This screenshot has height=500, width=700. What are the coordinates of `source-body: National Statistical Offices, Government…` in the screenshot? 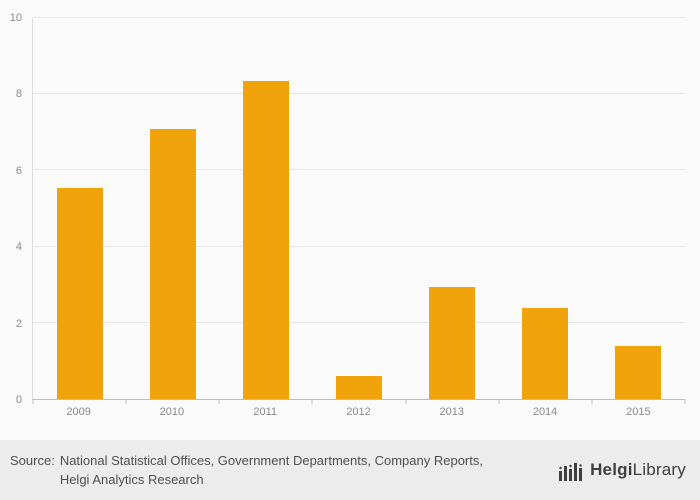 It's located at (271, 470).